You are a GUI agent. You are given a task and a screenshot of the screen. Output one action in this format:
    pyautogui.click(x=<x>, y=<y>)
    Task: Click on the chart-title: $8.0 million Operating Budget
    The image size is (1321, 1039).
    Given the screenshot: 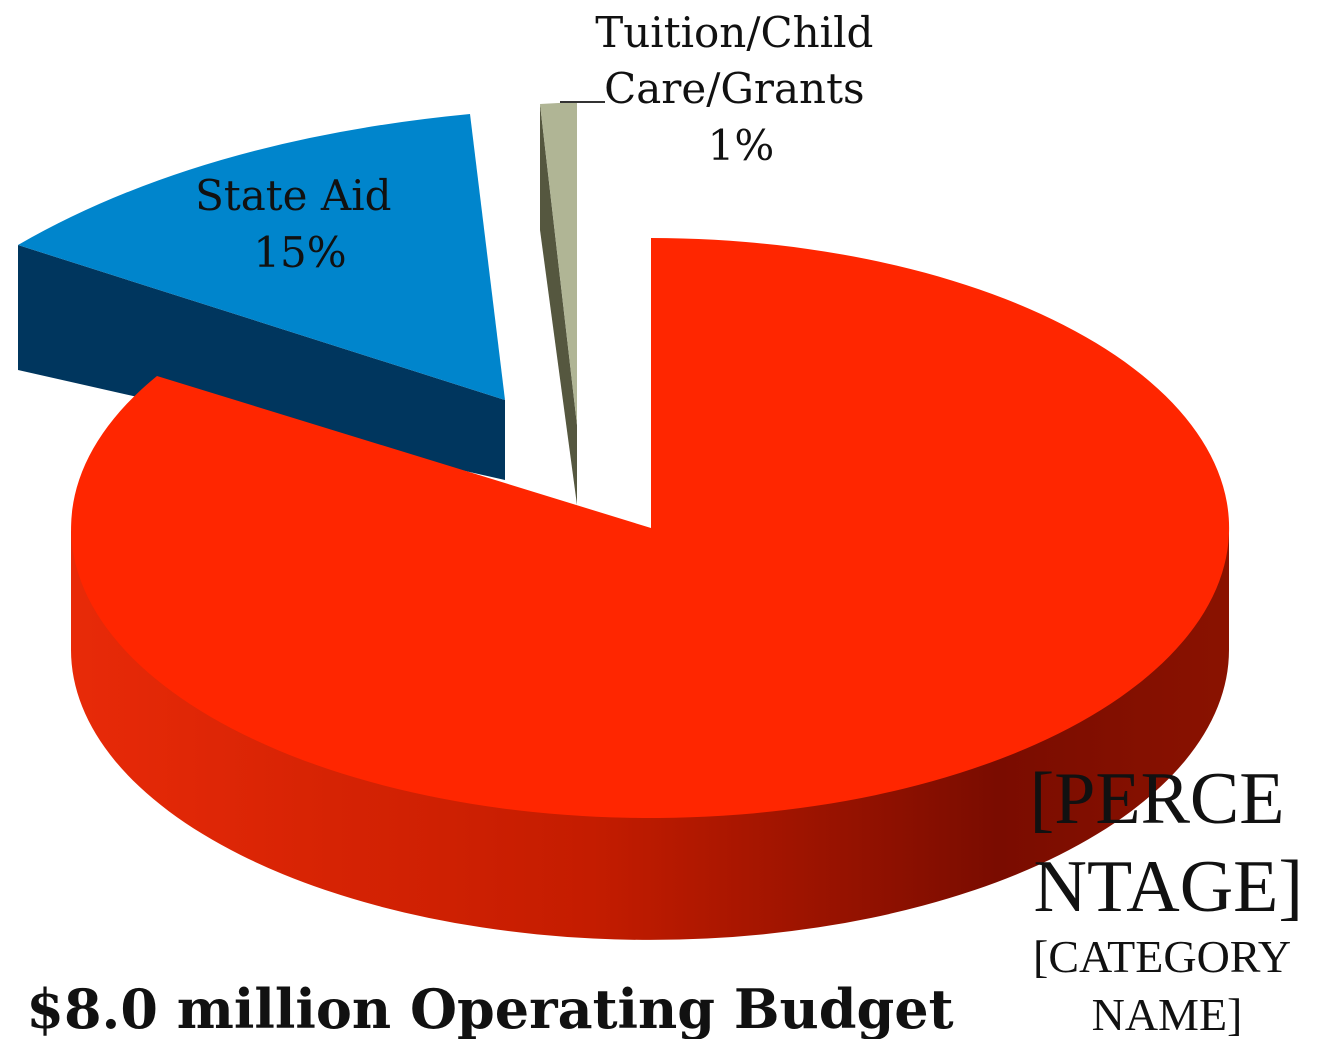 What is the action you would take?
    pyautogui.click(x=489, y=1008)
    